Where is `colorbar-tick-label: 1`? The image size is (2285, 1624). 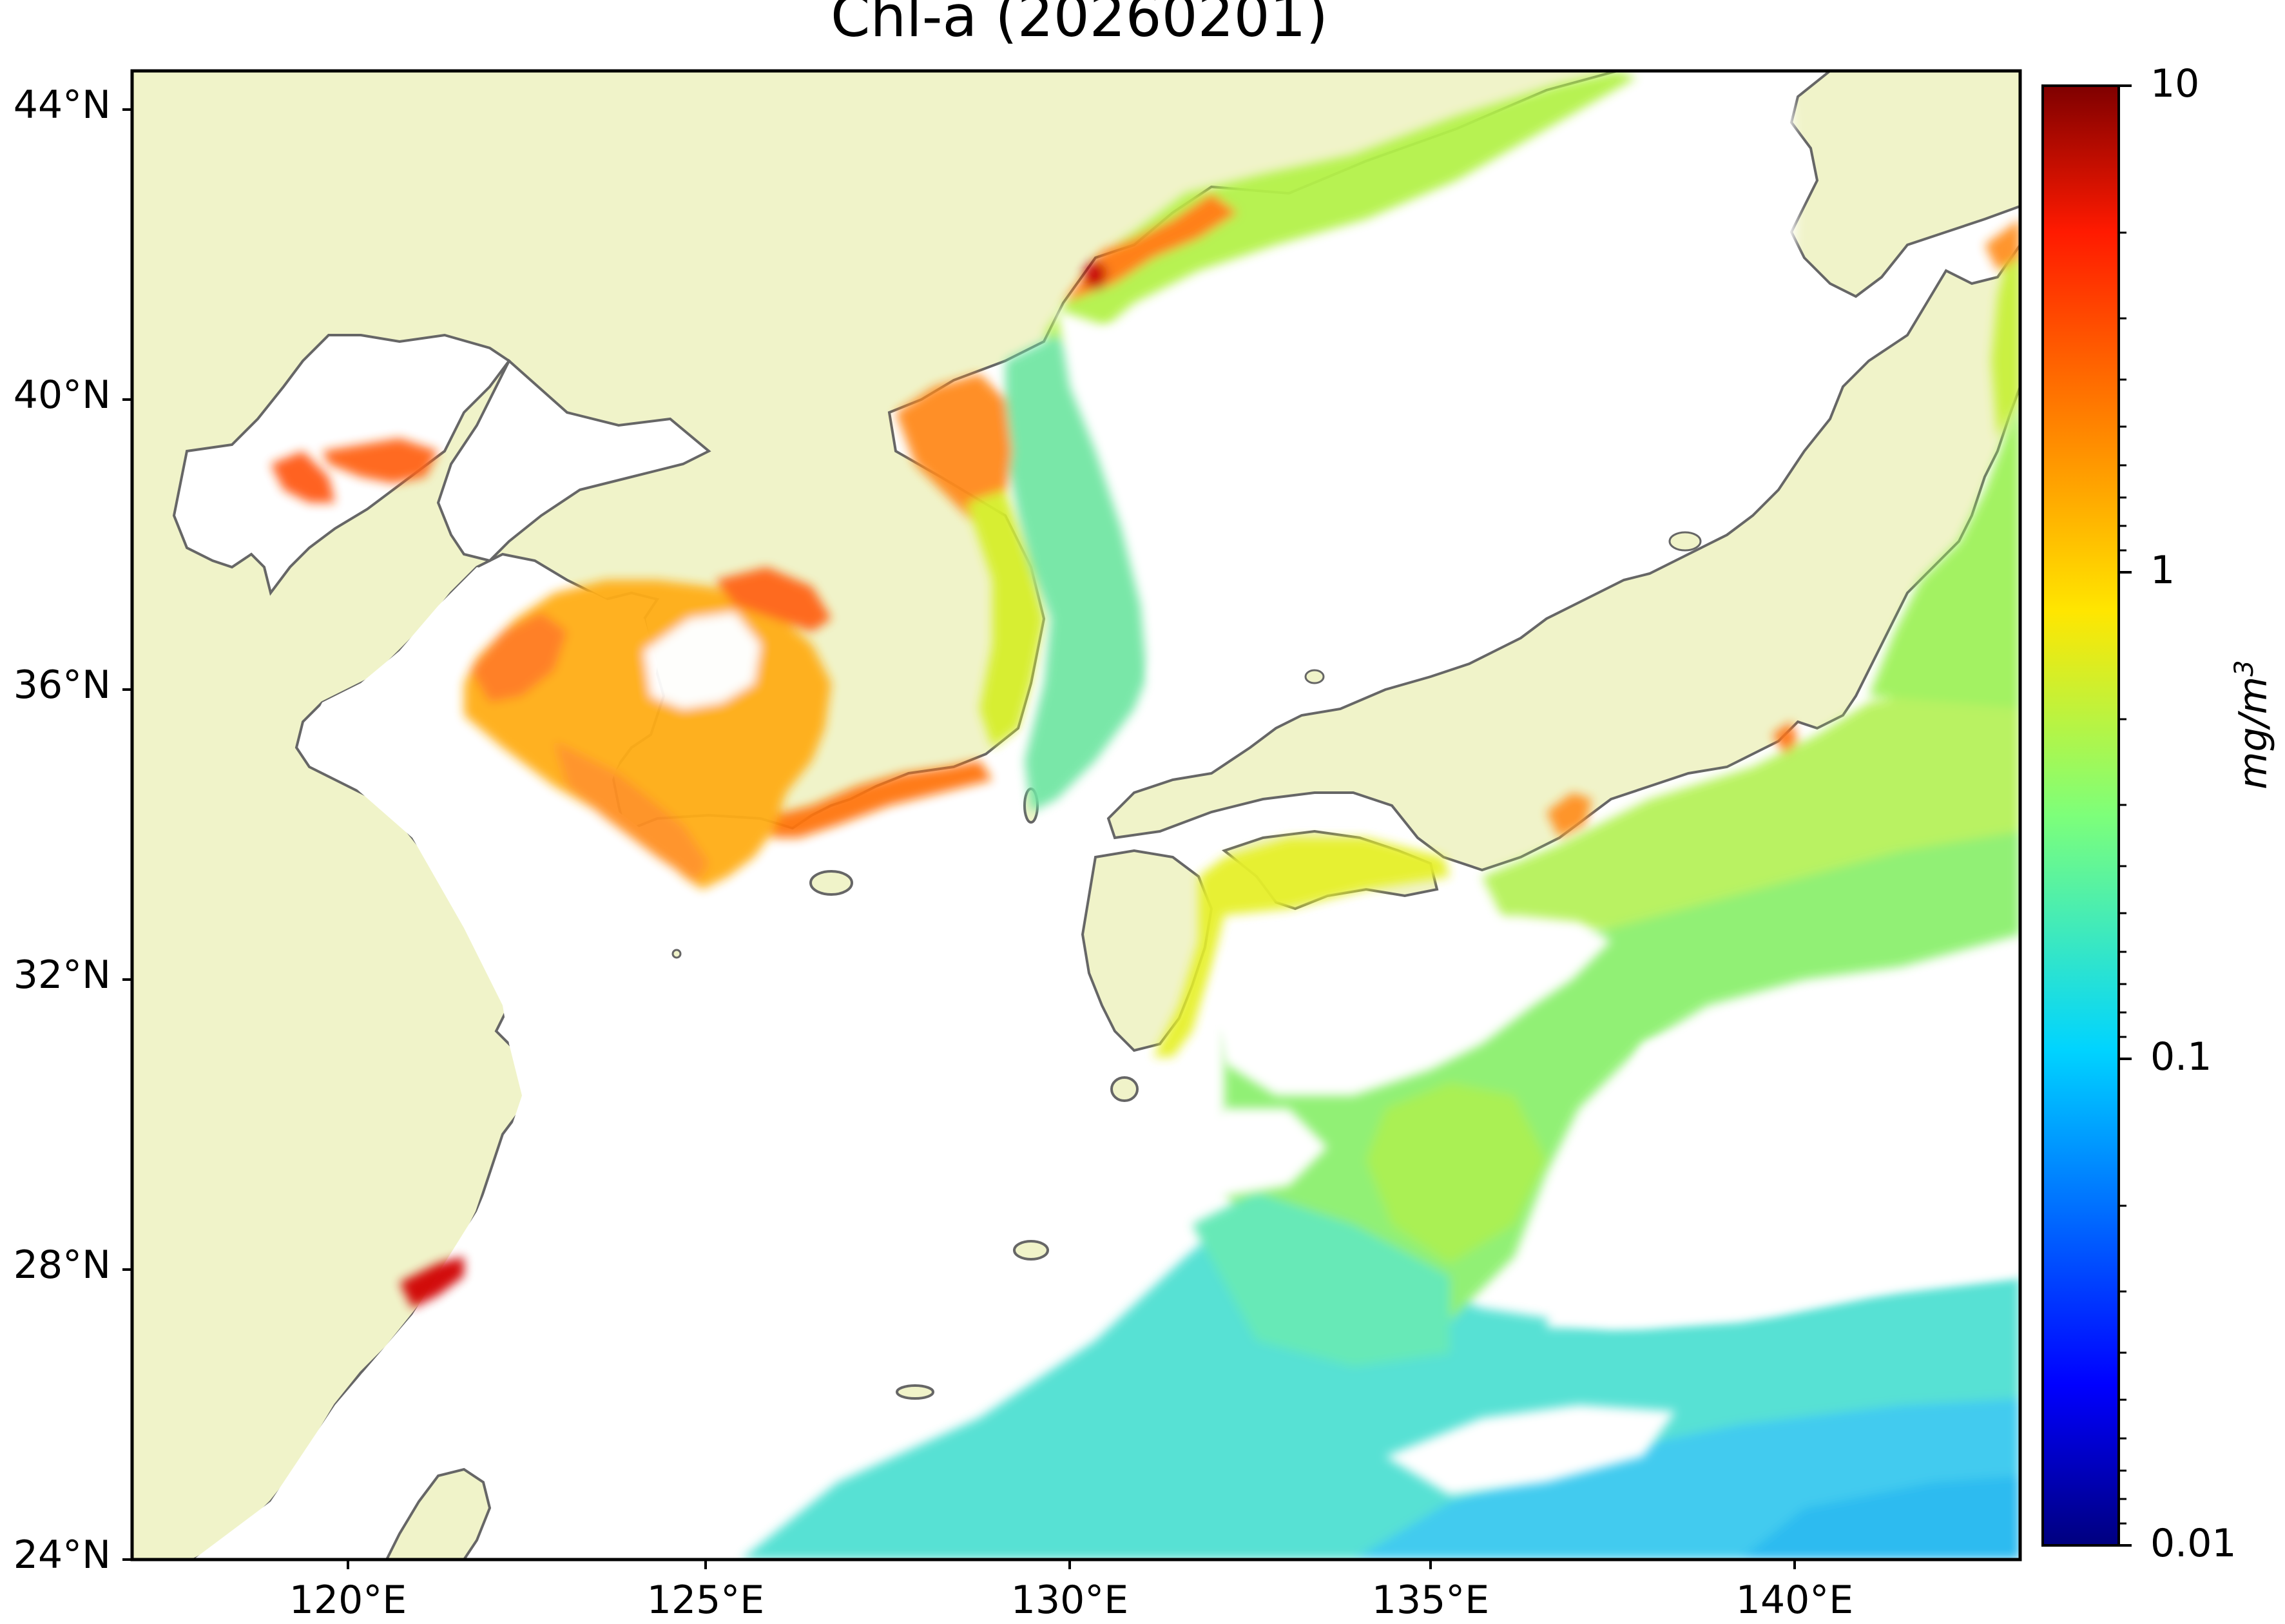 colorbar-tick-label: 1 is located at coordinates (2162, 570).